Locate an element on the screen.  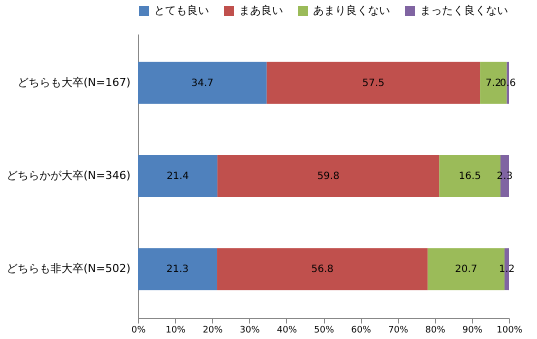
data-label: 20.7 is located at coordinates (466, 270).